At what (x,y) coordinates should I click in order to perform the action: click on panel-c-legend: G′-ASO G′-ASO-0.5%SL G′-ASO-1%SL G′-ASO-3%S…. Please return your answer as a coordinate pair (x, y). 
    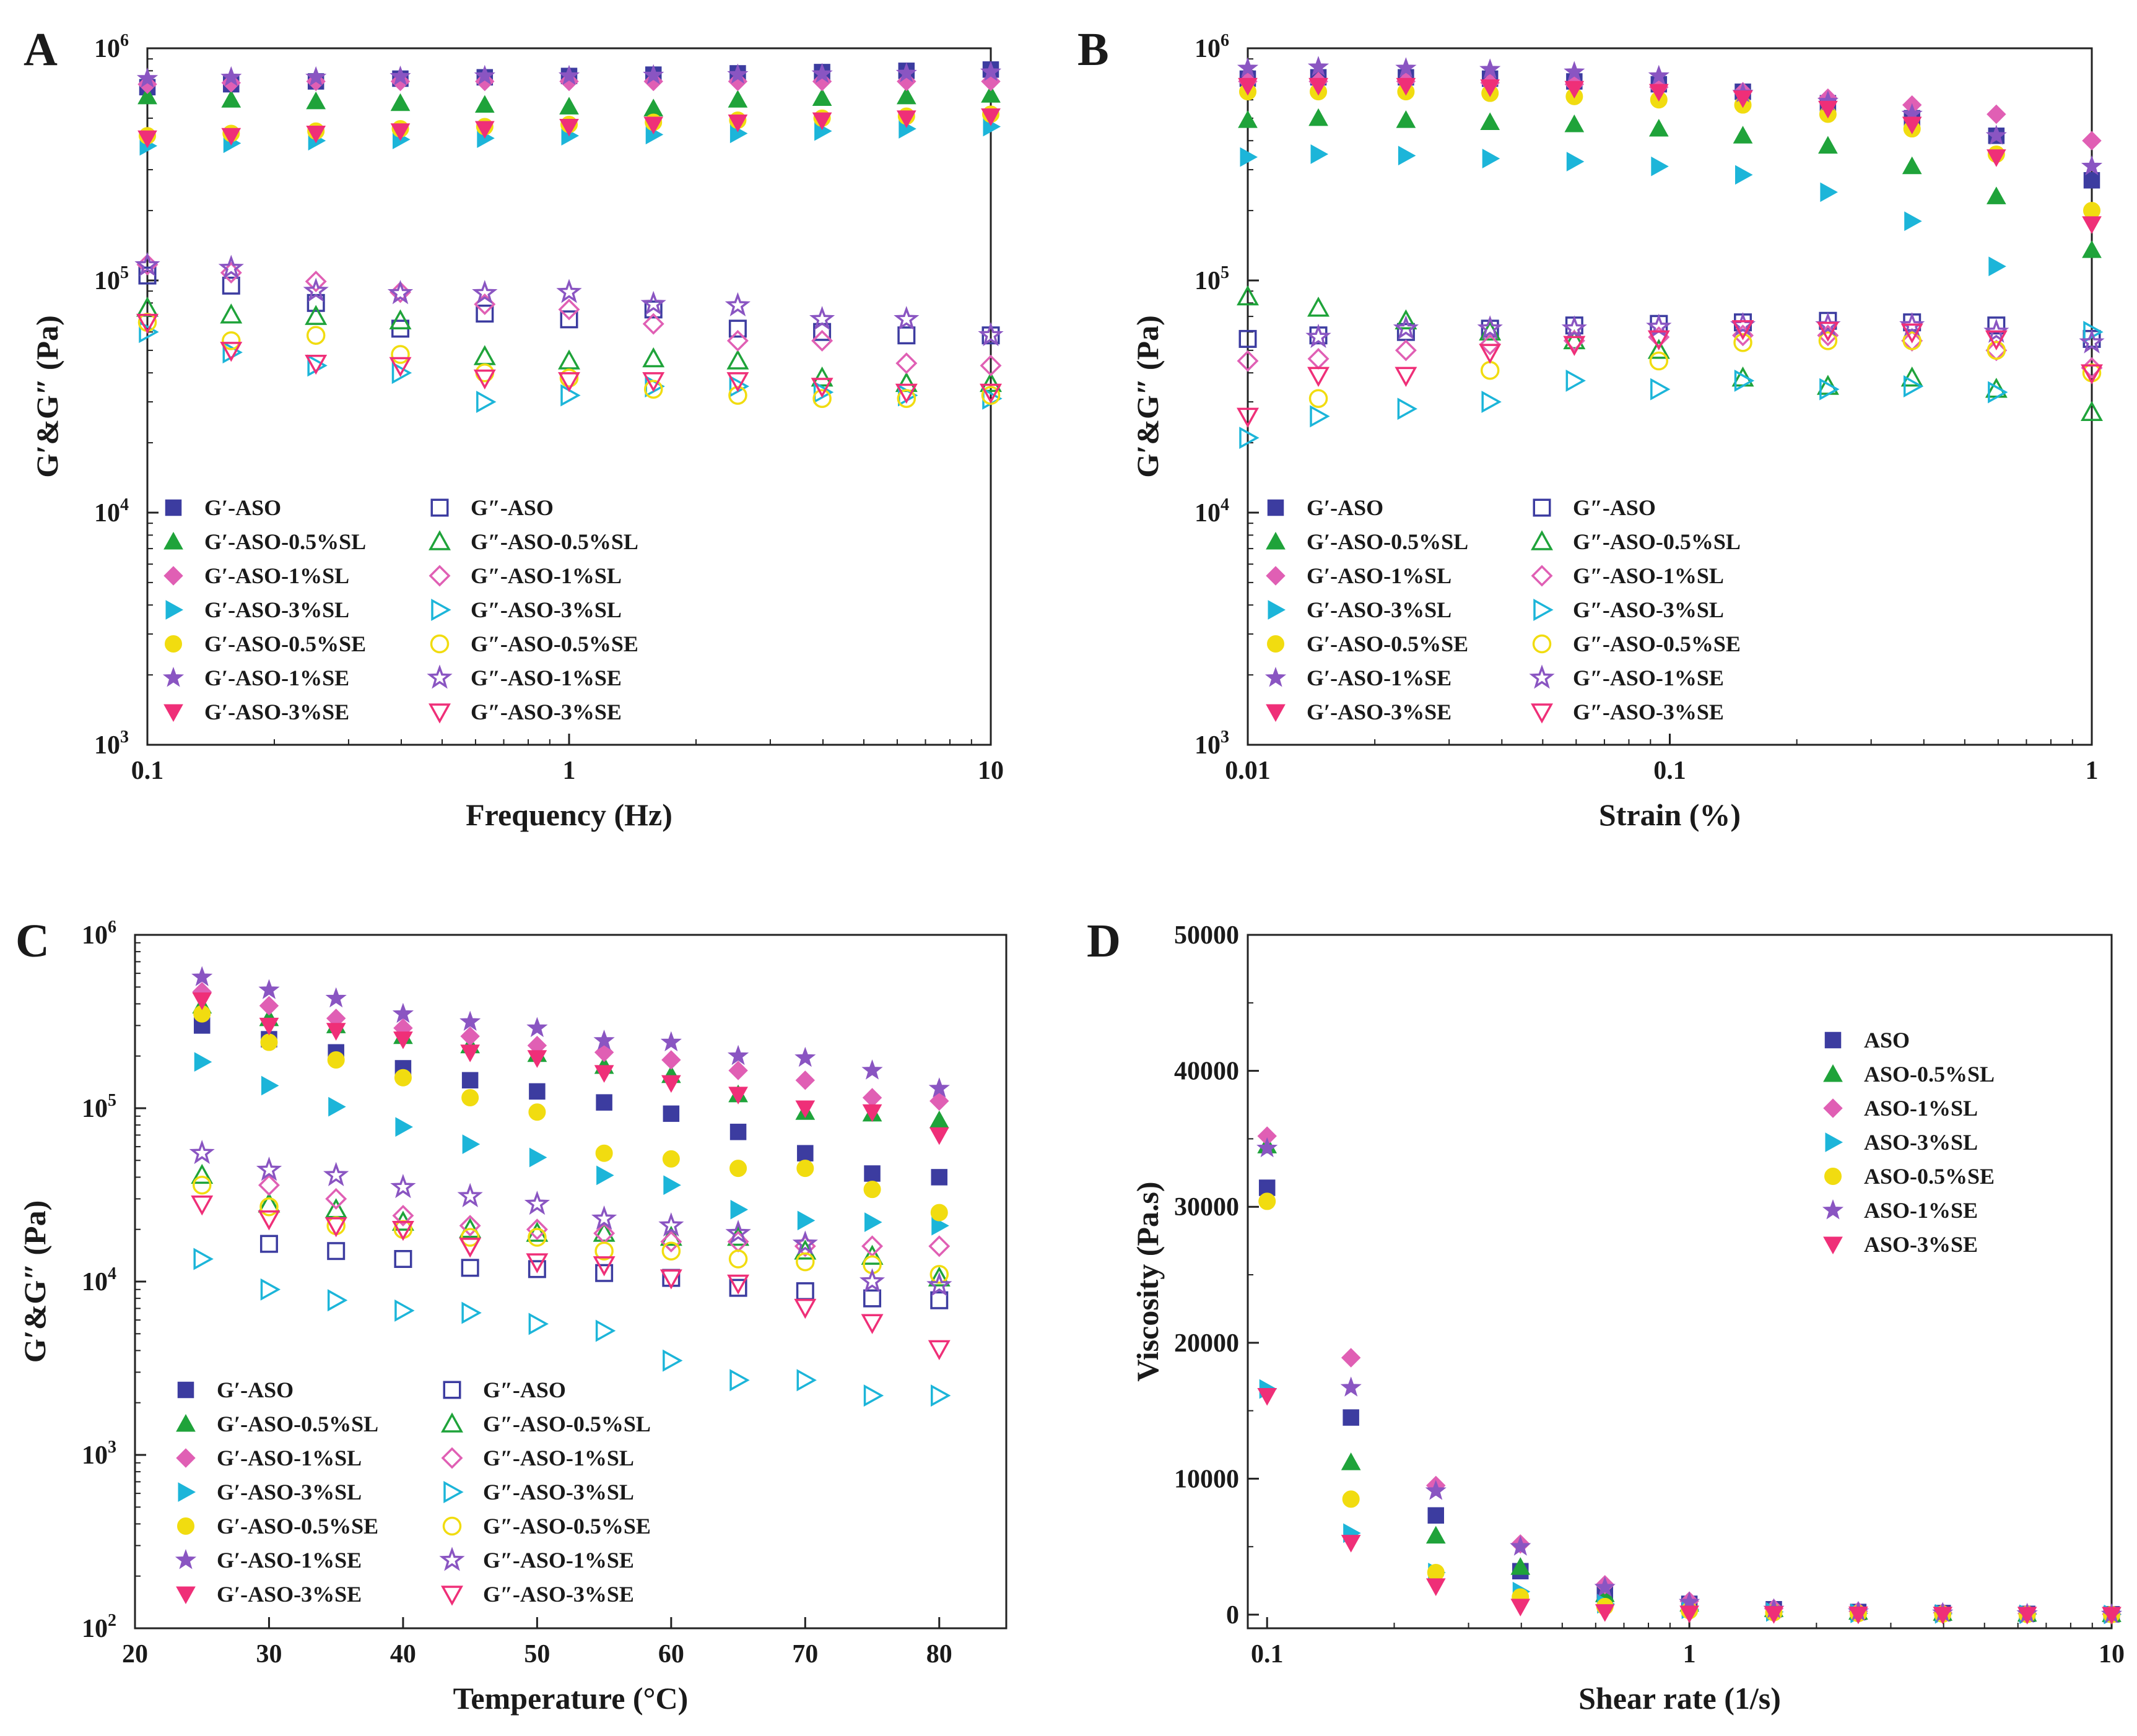
    Looking at the image, I should click on (413, 1493).